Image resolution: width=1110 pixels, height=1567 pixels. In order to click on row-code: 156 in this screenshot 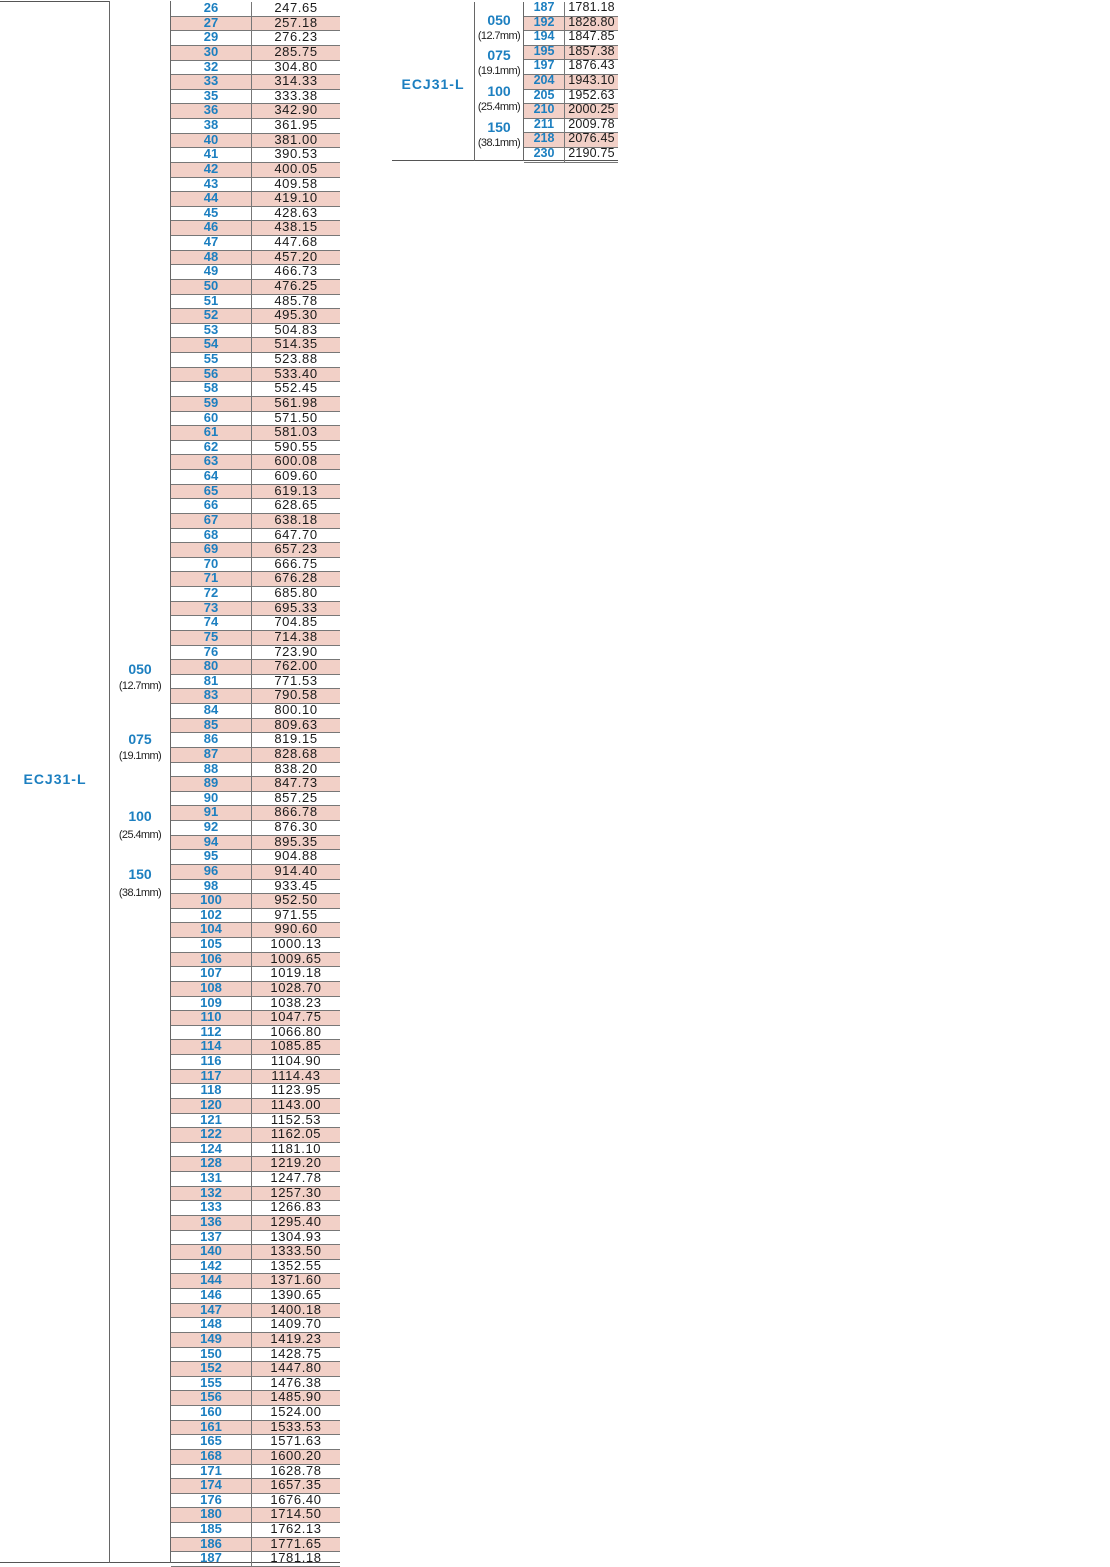, I will do `click(211, 1397)`.